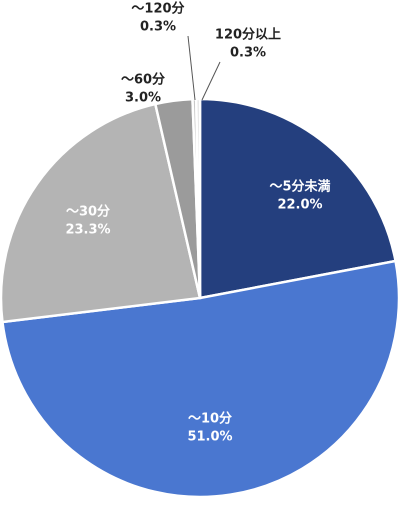 Image resolution: width=400 pixels, height=508 pixels. Describe the element at coordinates (210, 419) in the screenshot. I see `slice-label: ～10分` at that location.